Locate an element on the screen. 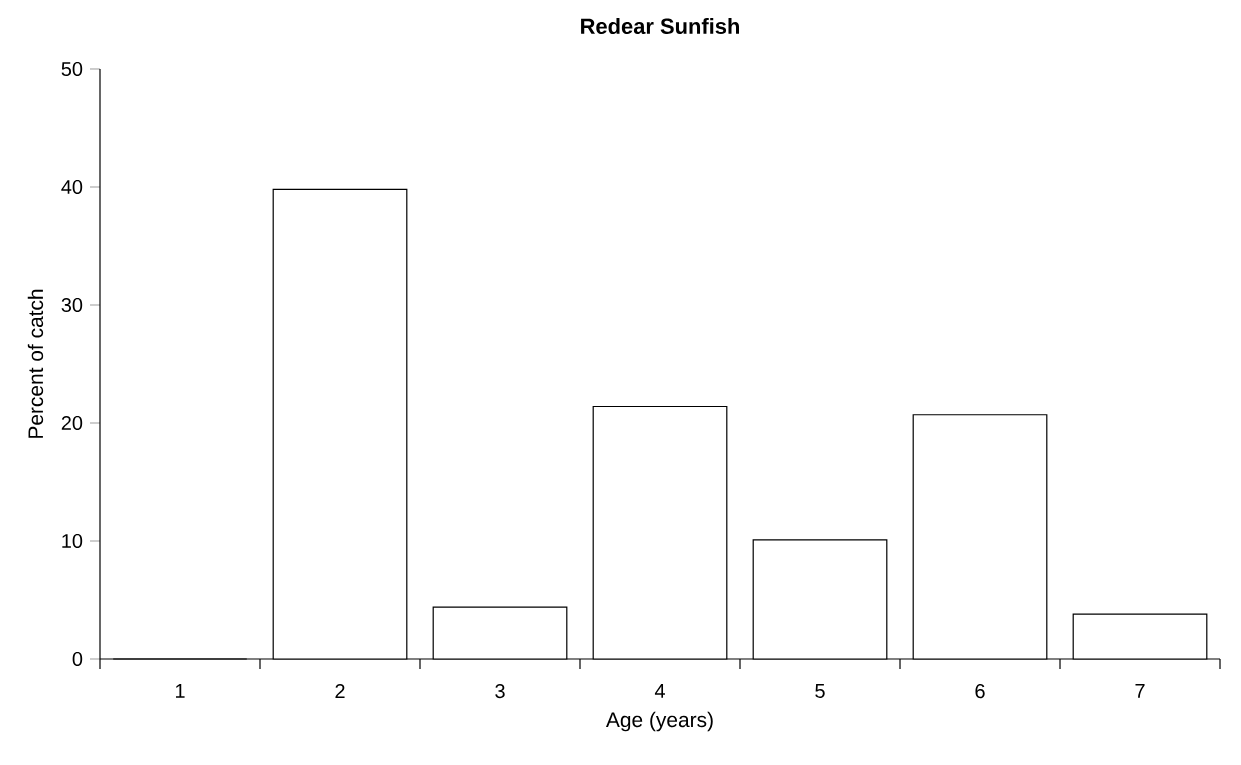 This screenshot has width=1241, height=765. chart-title: Redear Sunfish is located at coordinates (660, 25).